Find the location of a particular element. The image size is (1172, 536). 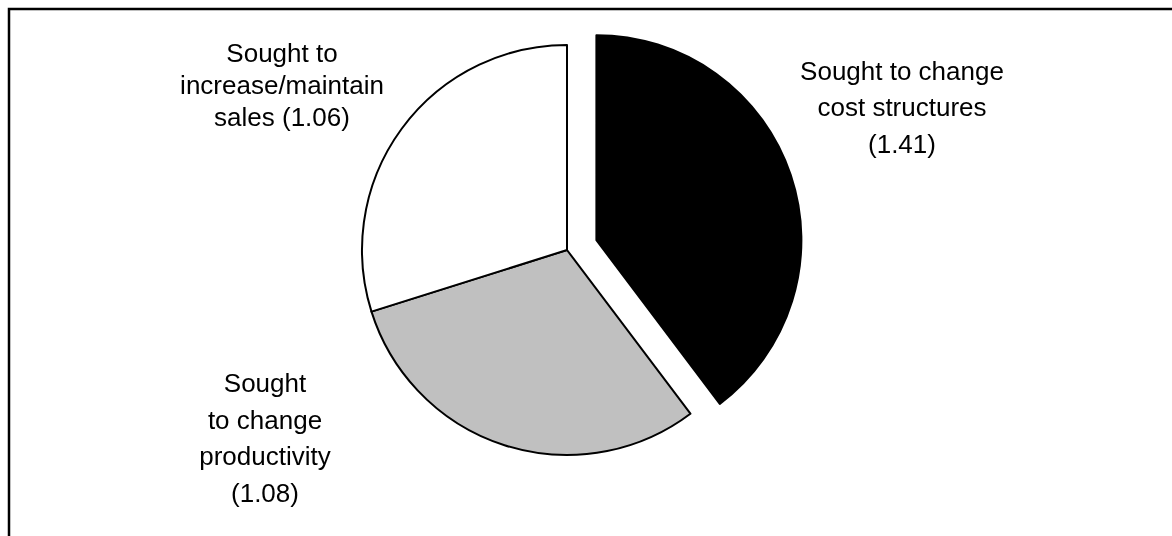

slice-label: Sought to change cost structures is located at coordinates (902, 88).